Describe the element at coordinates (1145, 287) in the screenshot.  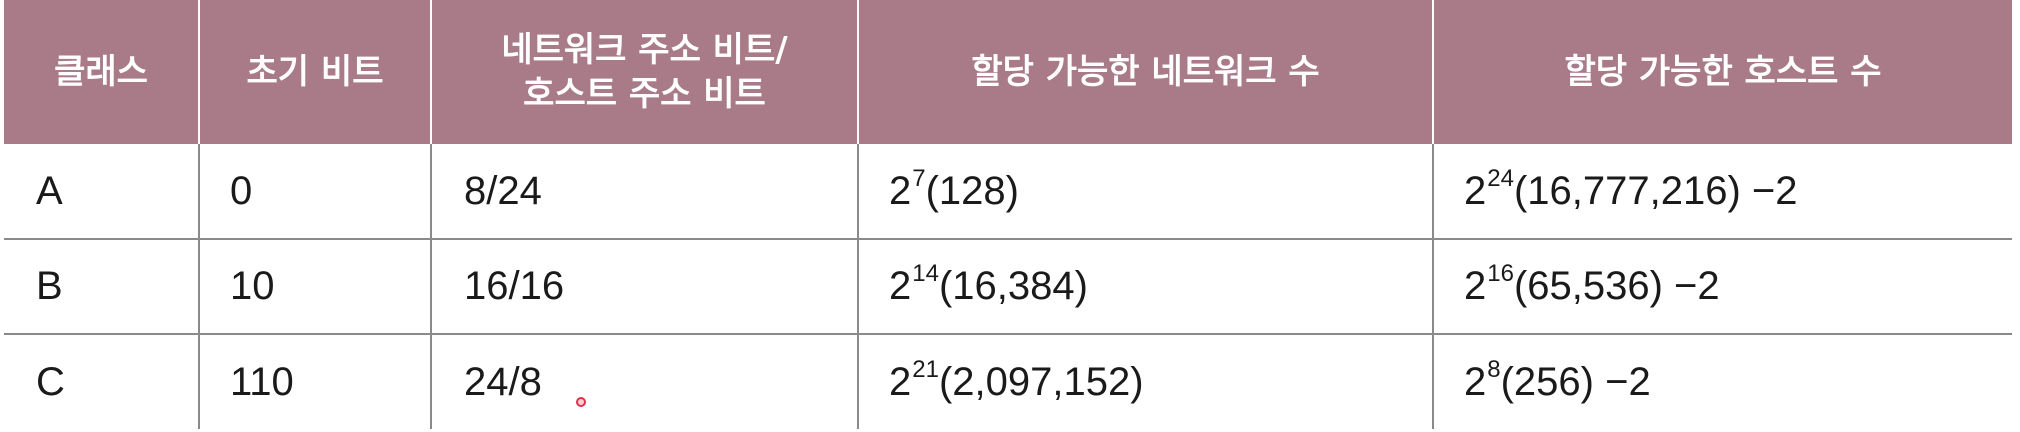
I see `cell-networks: 214(16,384)` at that location.